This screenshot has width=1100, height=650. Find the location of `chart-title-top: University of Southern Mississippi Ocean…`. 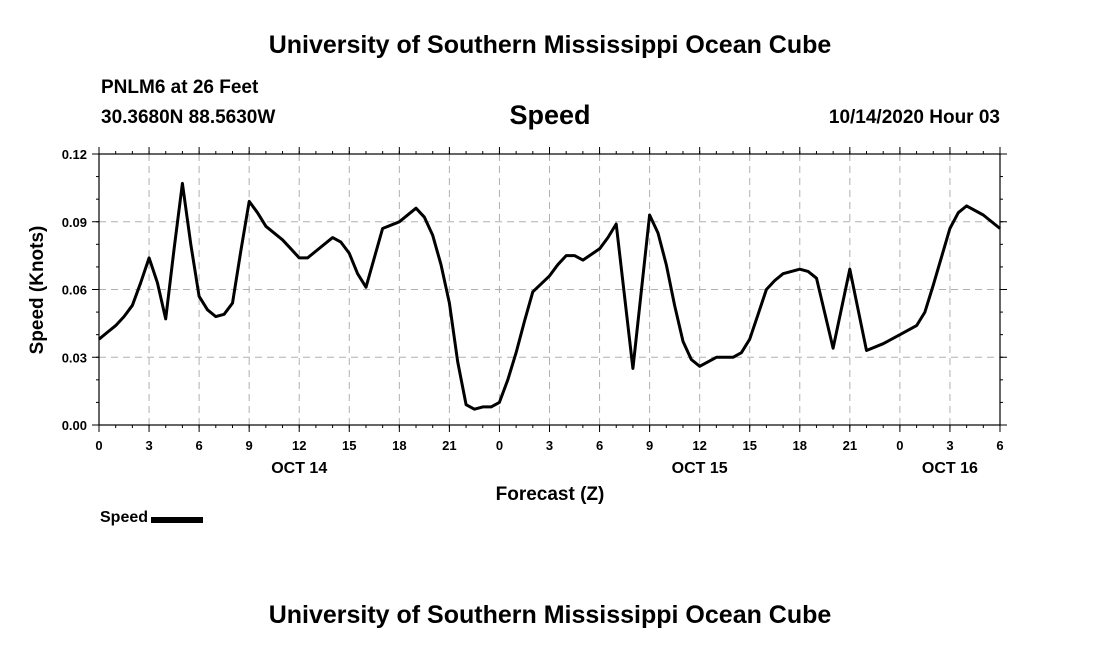

chart-title-top: University of Southern Mississippi Ocean… is located at coordinates (550, 45).